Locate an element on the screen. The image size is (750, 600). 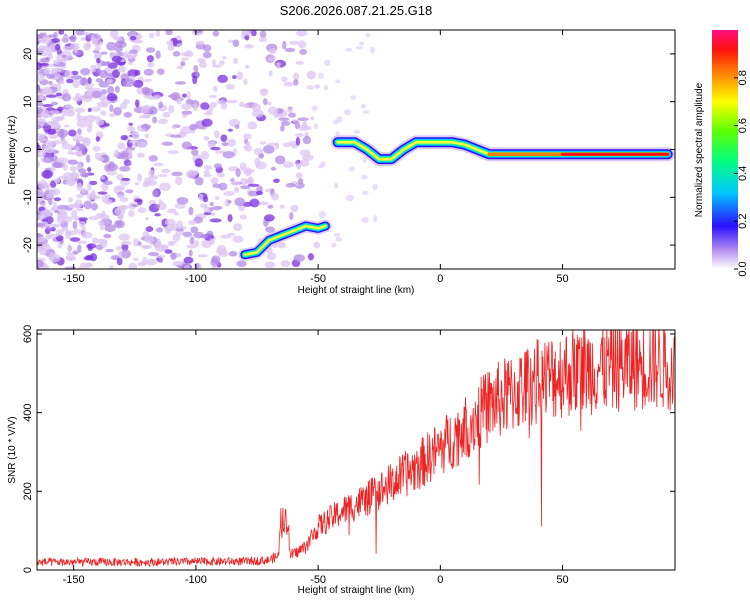
snr-x-tick-label-0: 0 is located at coordinates (440, 580).